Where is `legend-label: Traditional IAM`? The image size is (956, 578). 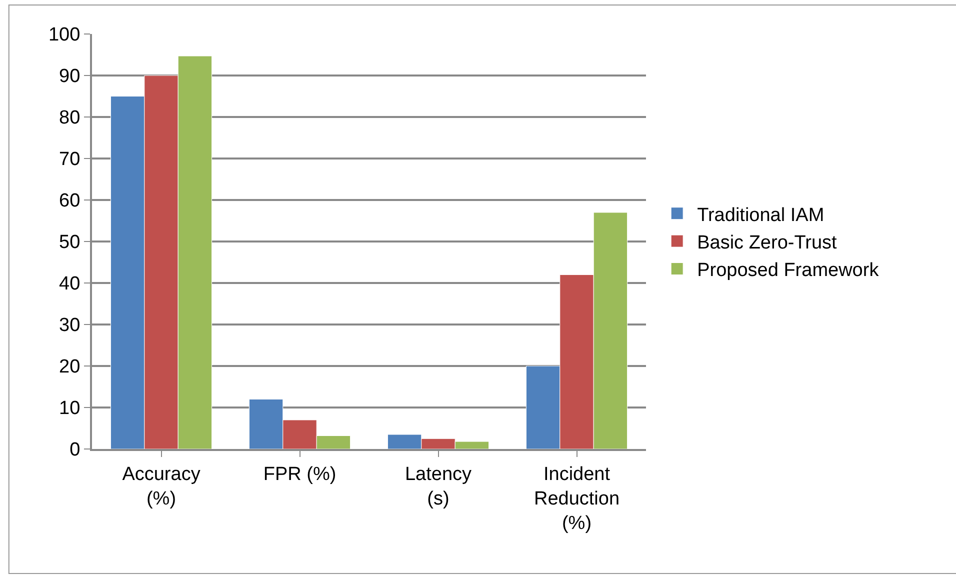
legend-label: Traditional IAM is located at coordinates (760, 215).